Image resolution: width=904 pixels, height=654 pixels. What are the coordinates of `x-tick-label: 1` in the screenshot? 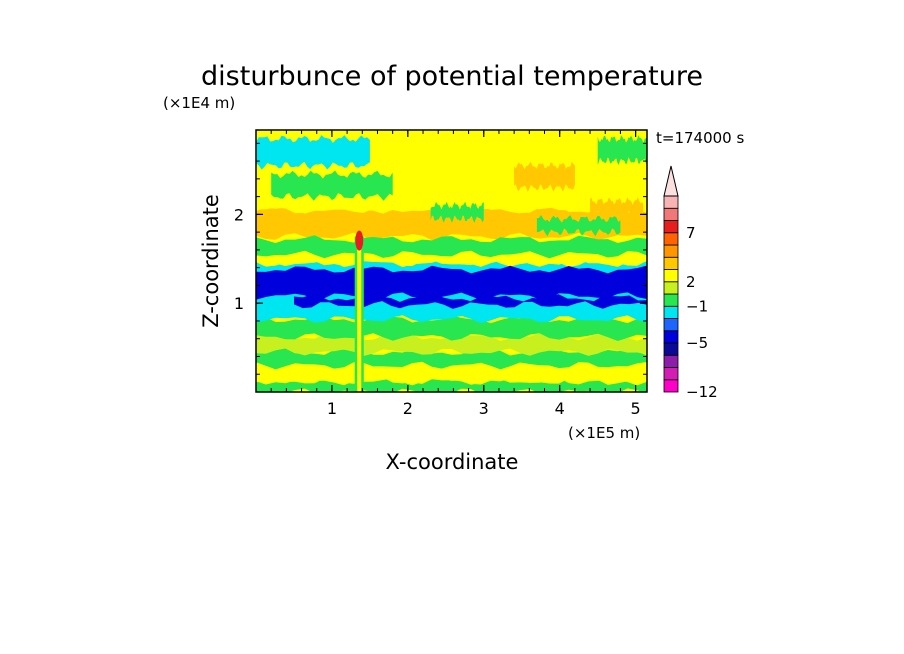 It's located at (332, 408).